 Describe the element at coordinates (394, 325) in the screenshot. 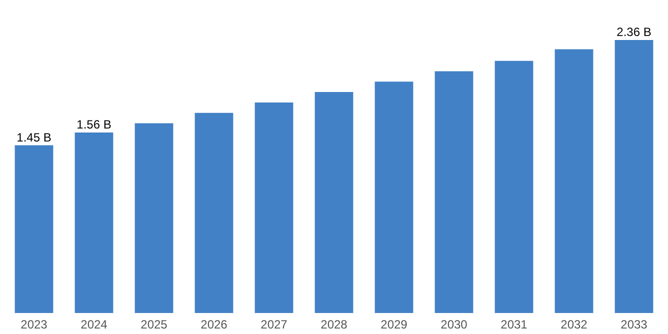

I see `x-tick-label: 2029` at that location.